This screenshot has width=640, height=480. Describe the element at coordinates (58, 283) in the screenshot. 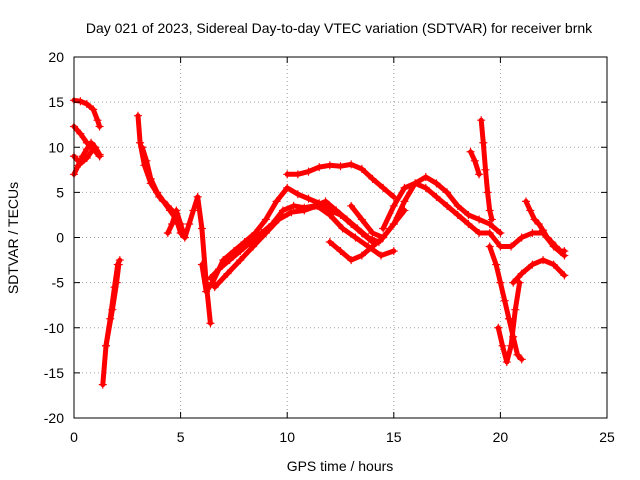

I see `y-tick-label: -5` at that location.